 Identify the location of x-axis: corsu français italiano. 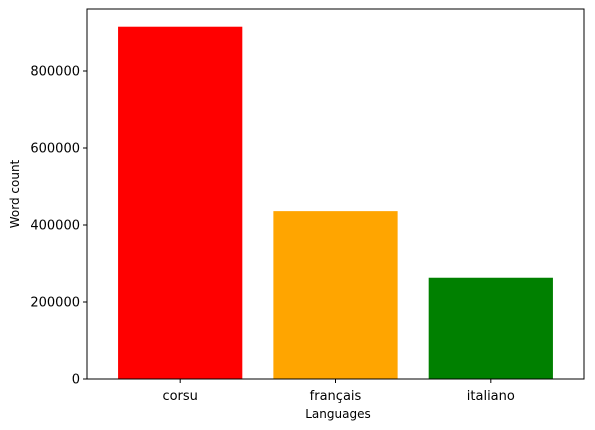
(338, 391).